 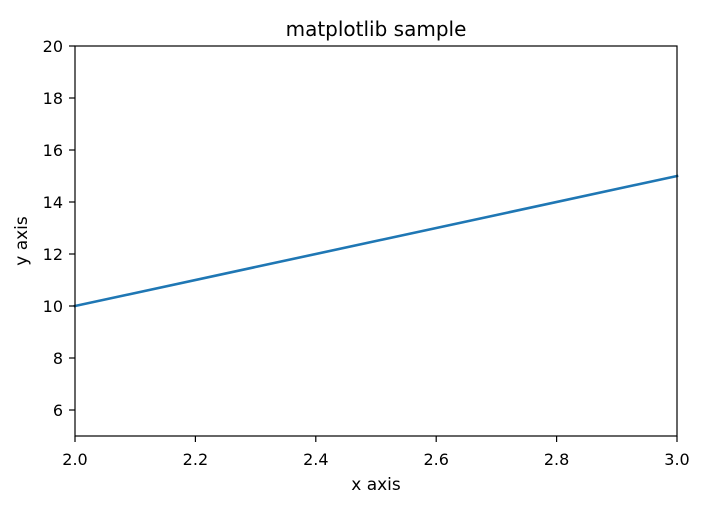 What do you see at coordinates (58, 358) in the screenshot?
I see `y-tick-label: 8` at bounding box center [58, 358].